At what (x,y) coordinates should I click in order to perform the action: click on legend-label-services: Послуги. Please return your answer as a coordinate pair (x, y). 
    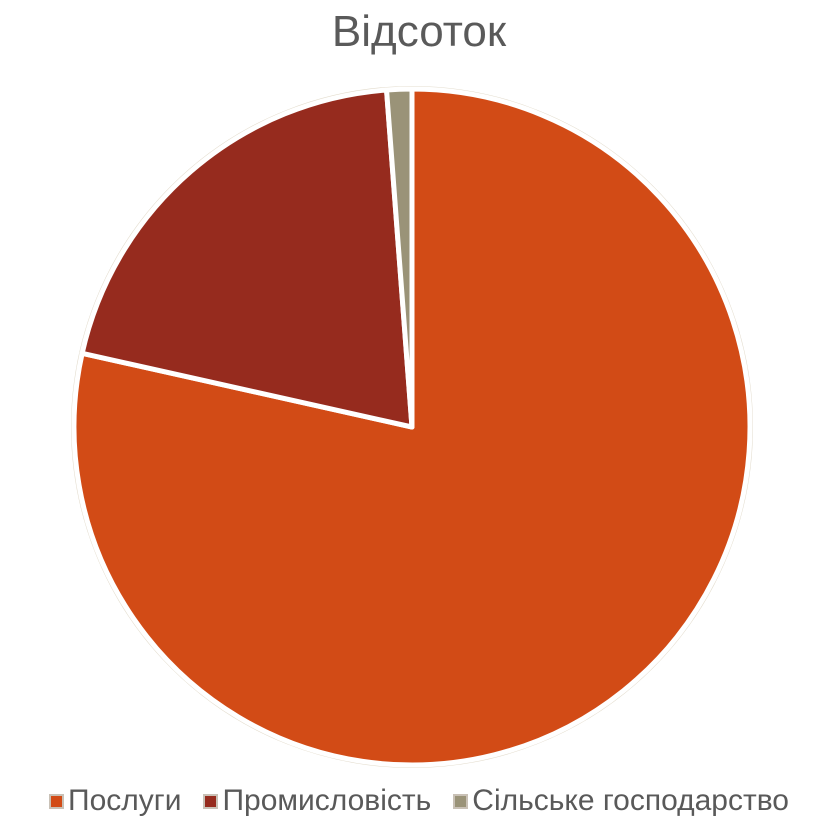
    Looking at the image, I should click on (125, 800).